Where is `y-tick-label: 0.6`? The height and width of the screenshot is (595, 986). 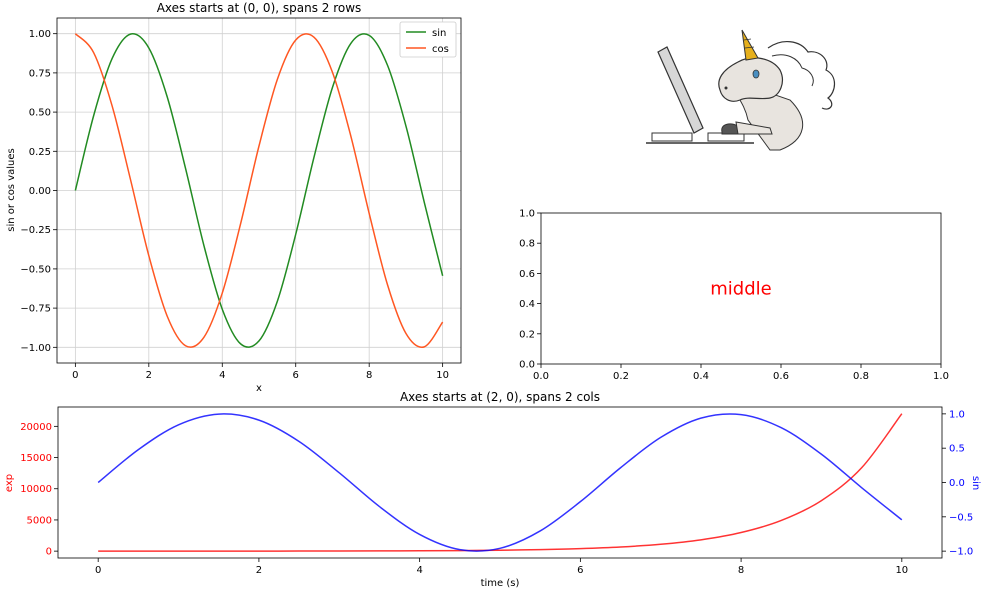 y-tick-label: 0.6 is located at coordinates (527, 274).